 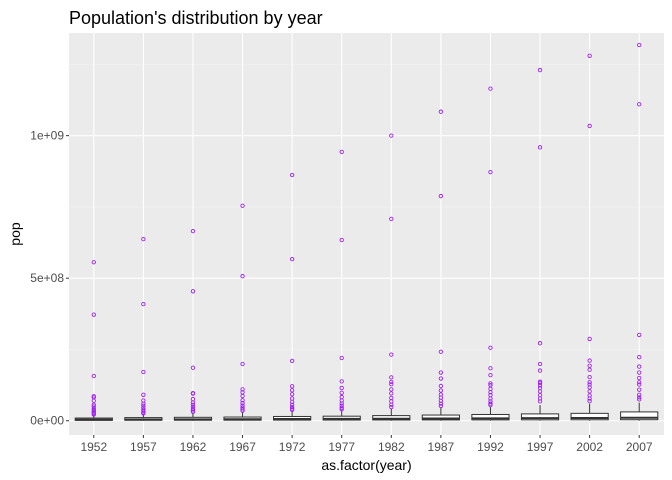 What do you see at coordinates (341, 415) in the screenshot?
I see `box-1977` at bounding box center [341, 415].